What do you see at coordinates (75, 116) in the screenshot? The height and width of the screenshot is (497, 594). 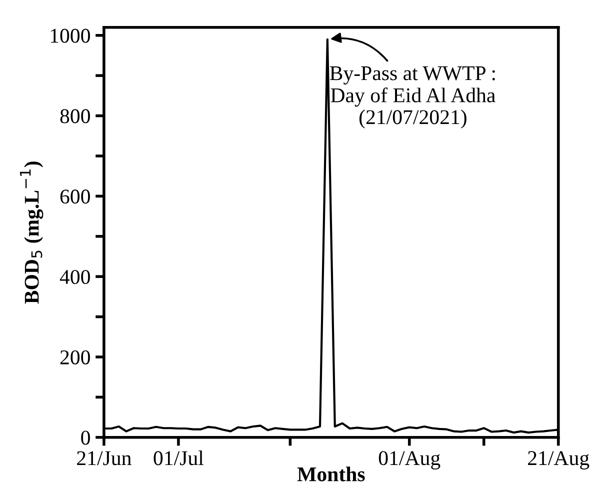 I see `y-tick-label: 800` at bounding box center [75, 116].